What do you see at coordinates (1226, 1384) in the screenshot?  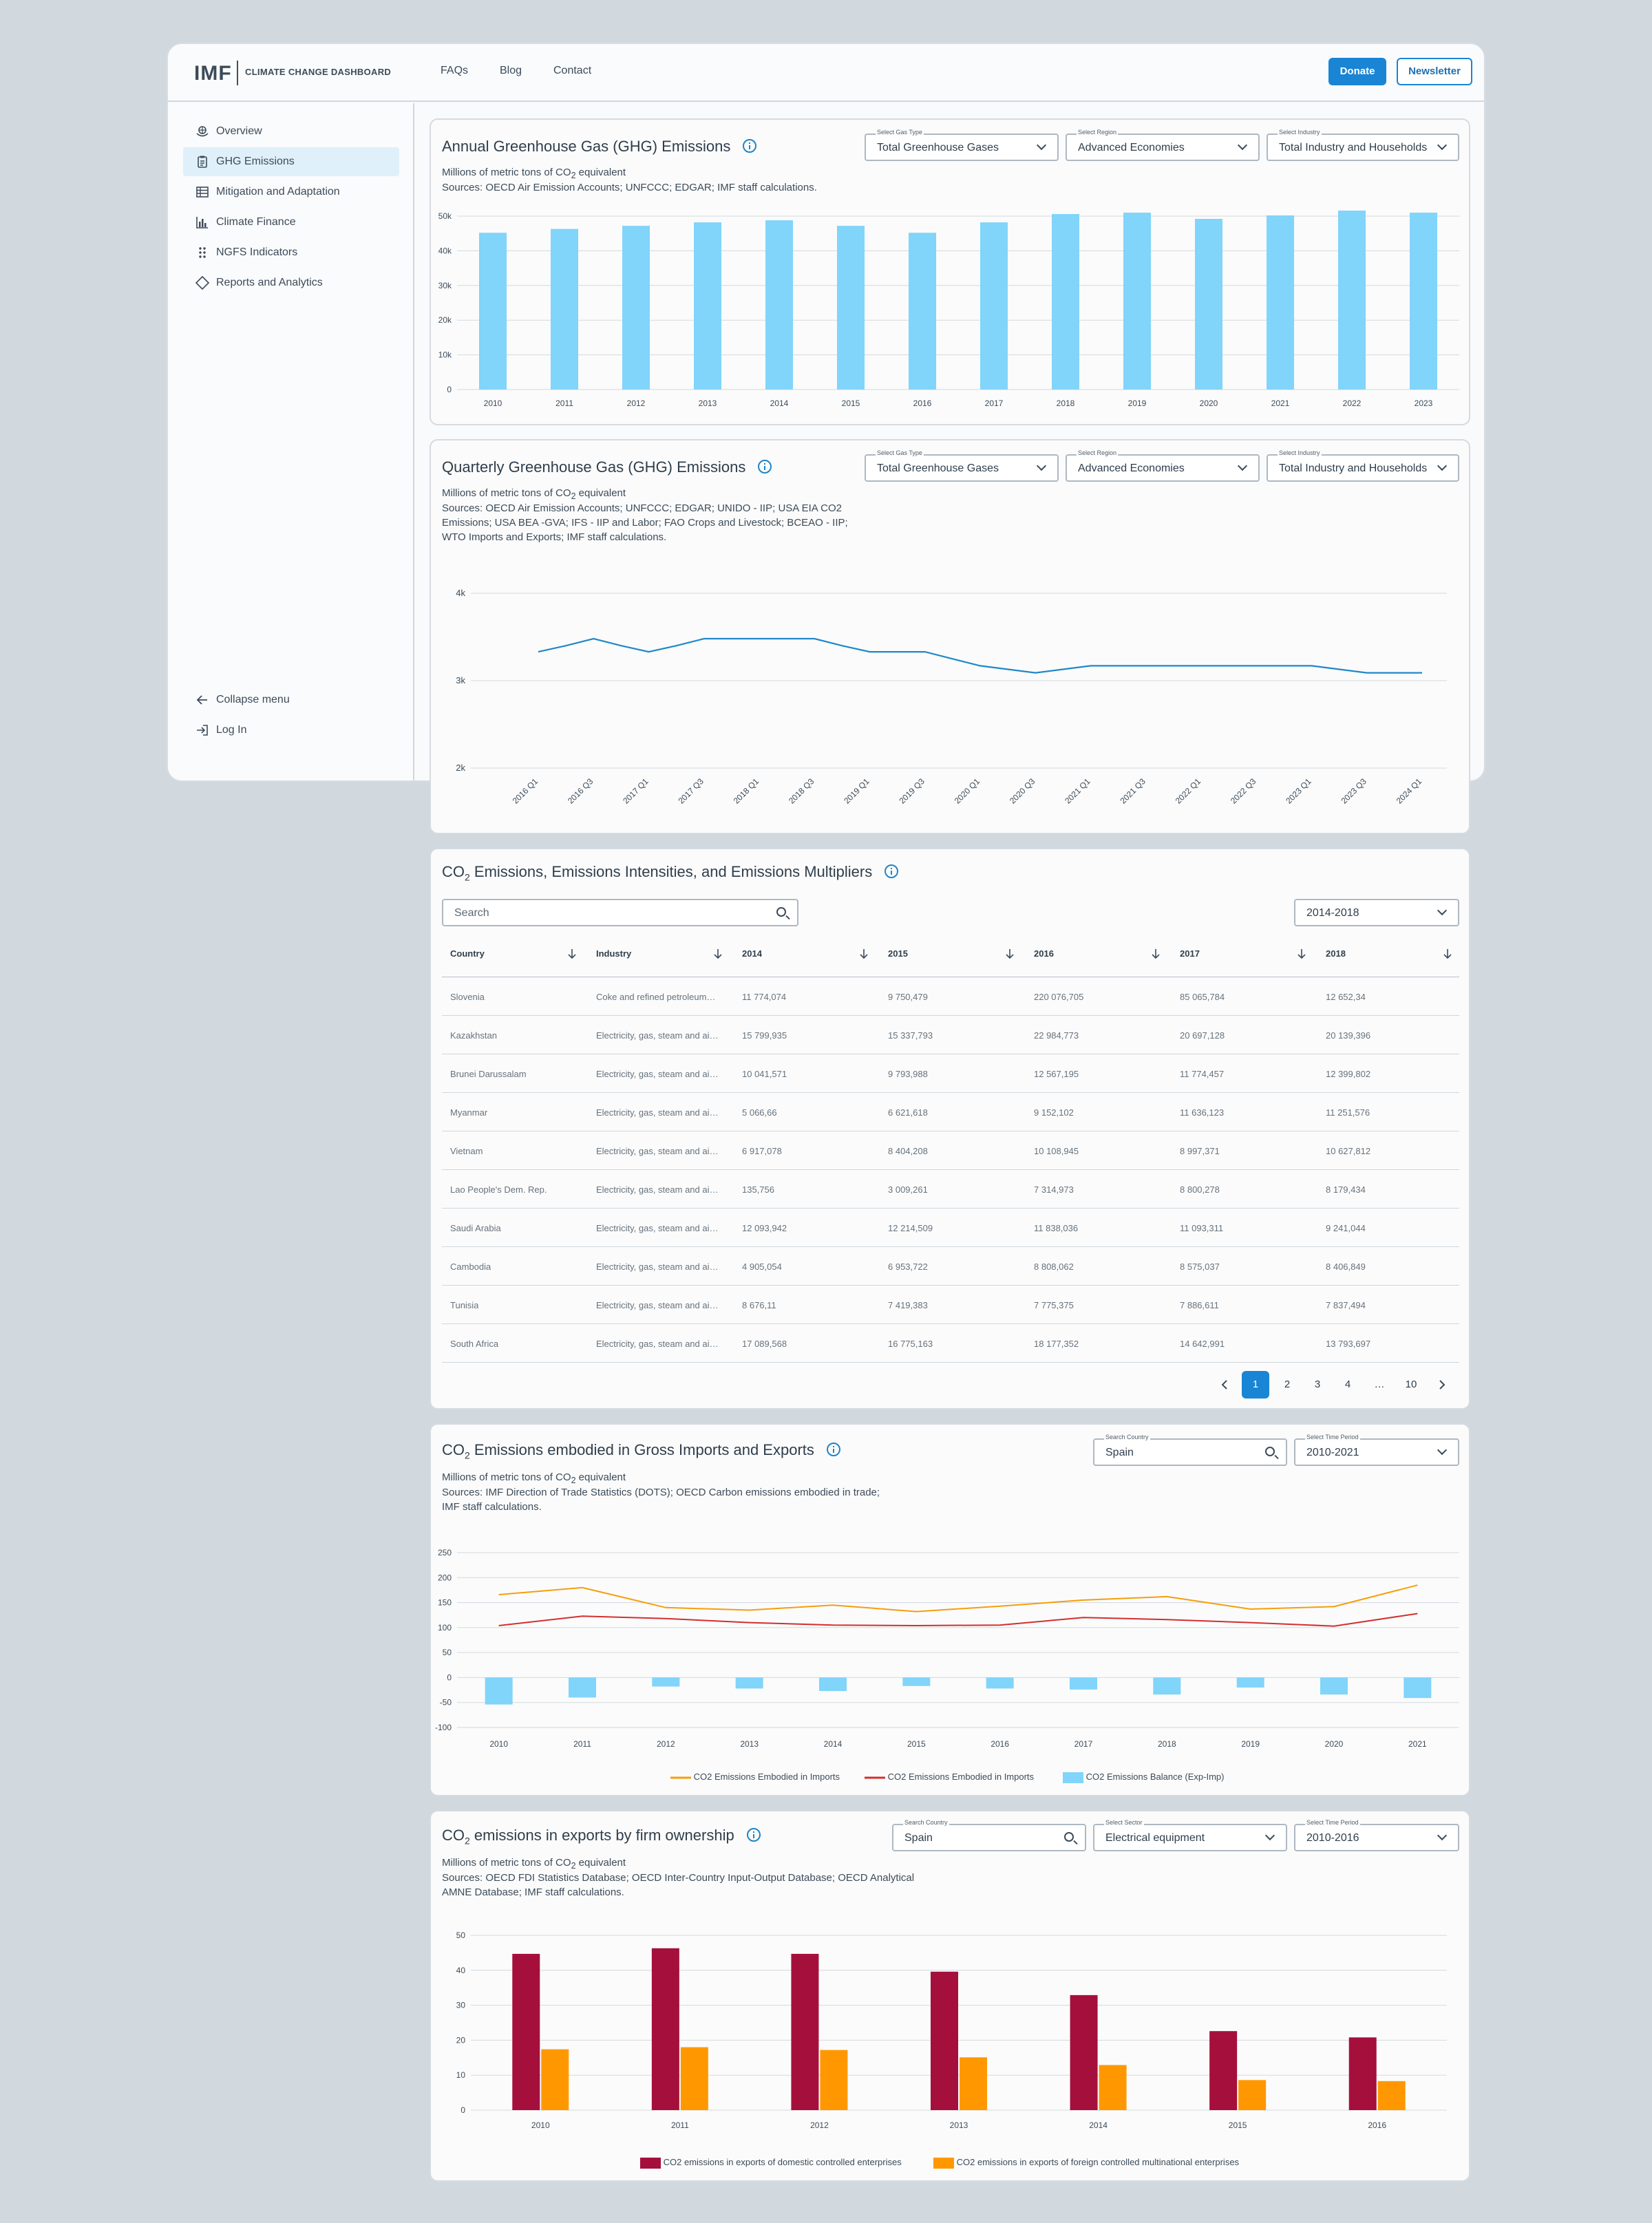 I see `chevron-left-icon` at bounding box center [1226, 1384].